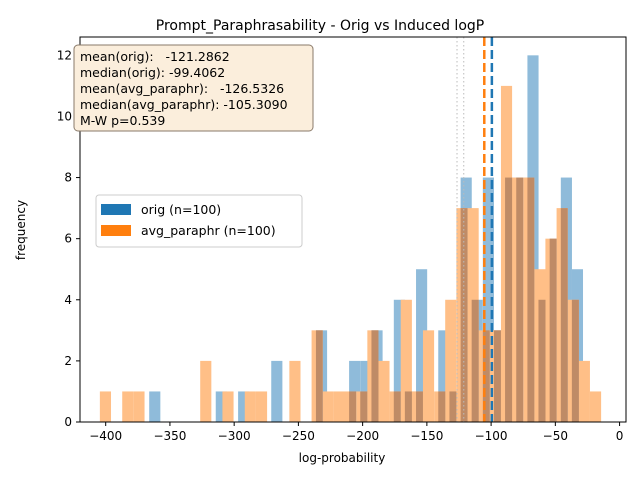 The height and width of the screenshot is (480, 640). I want to click on y-axis-label: frequency, so click(21, 230).